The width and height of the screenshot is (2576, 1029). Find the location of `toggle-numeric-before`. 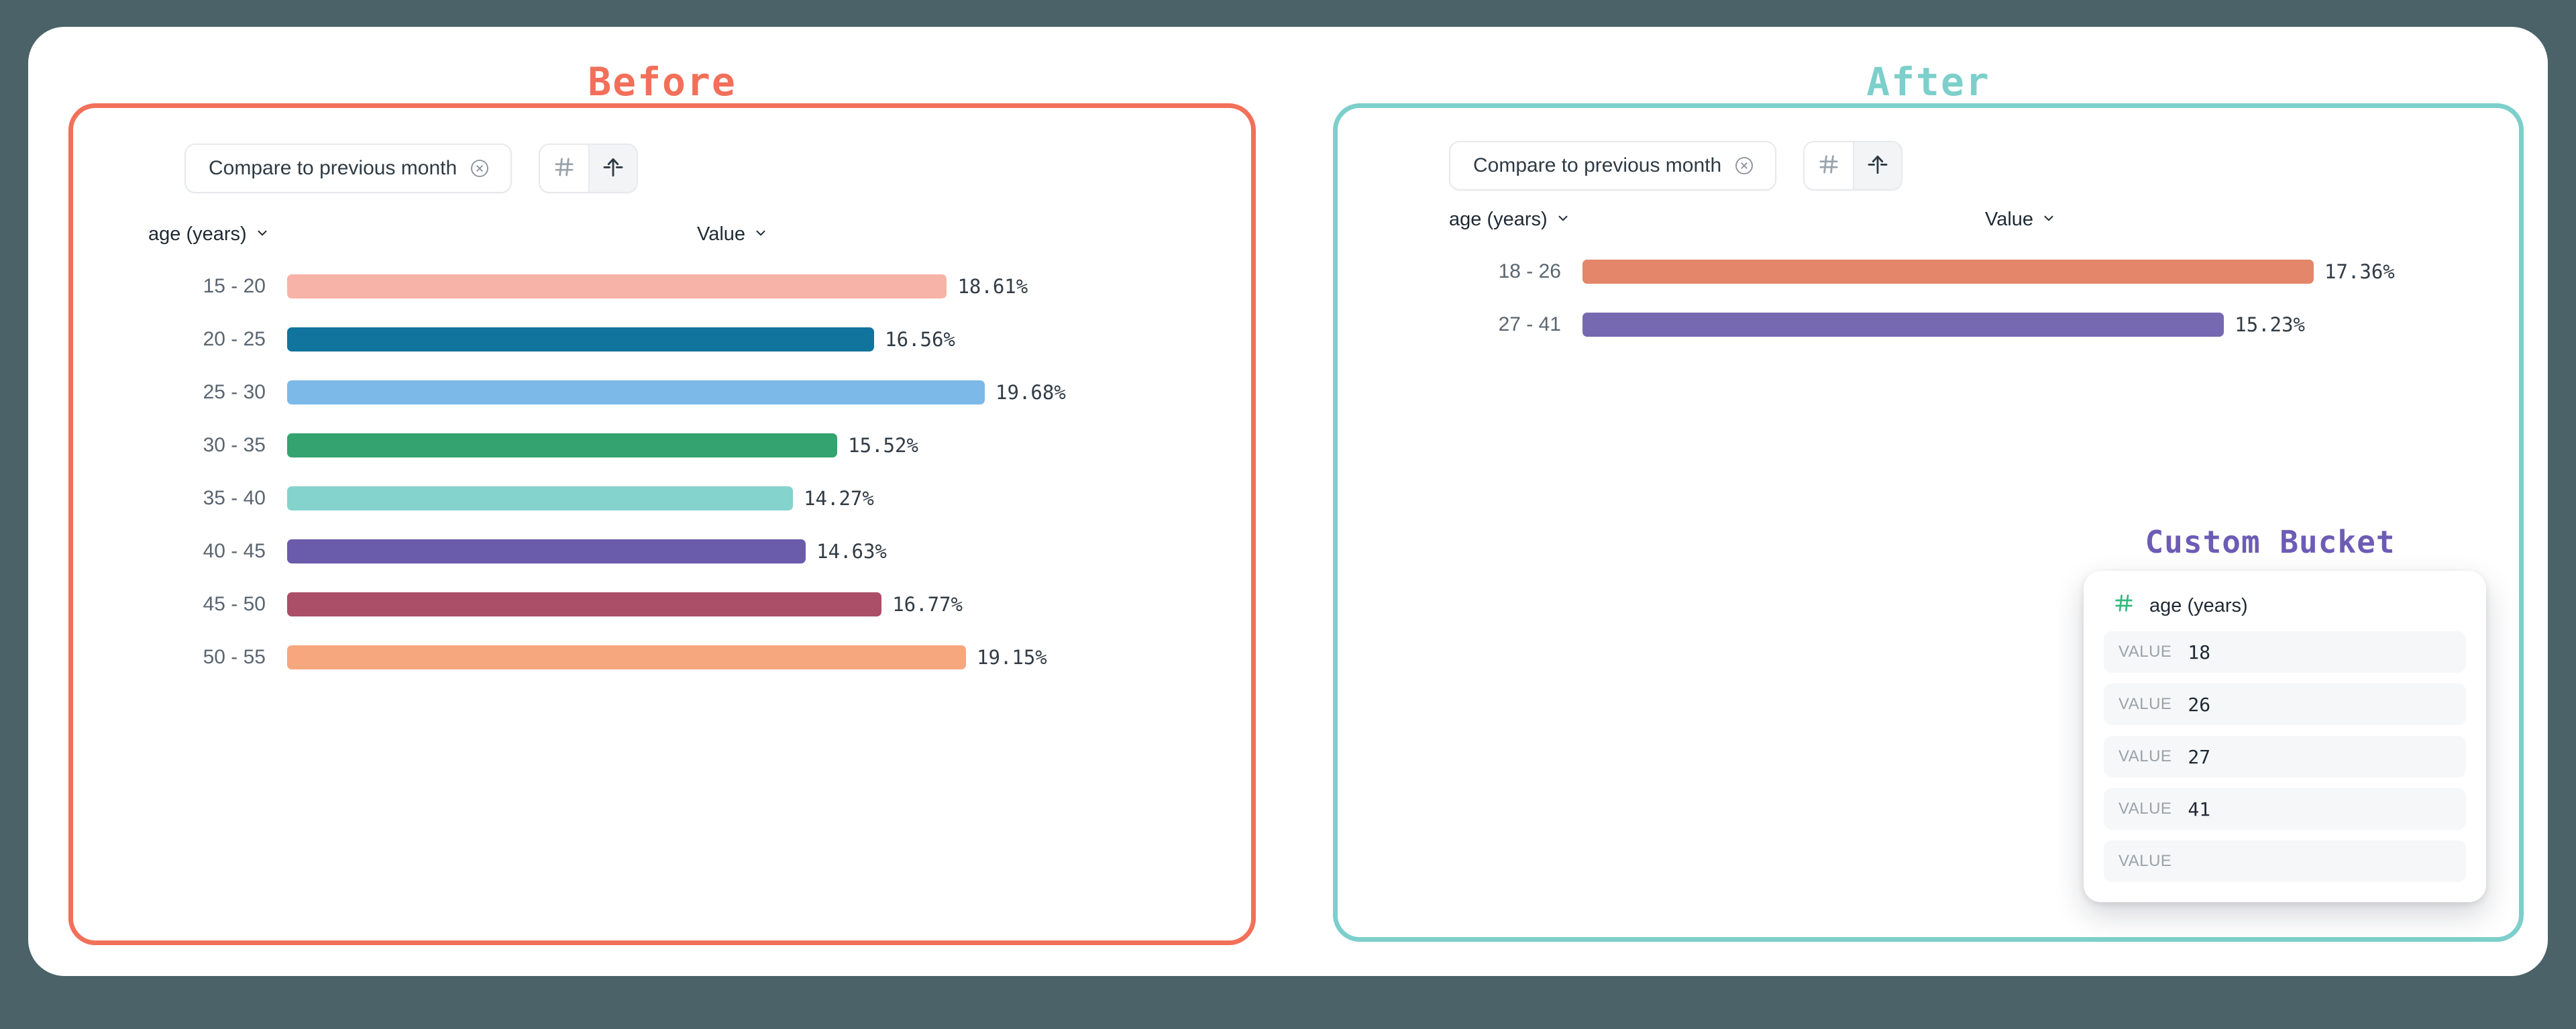

toggle-numeric-before is located at coordinates (564, 168).